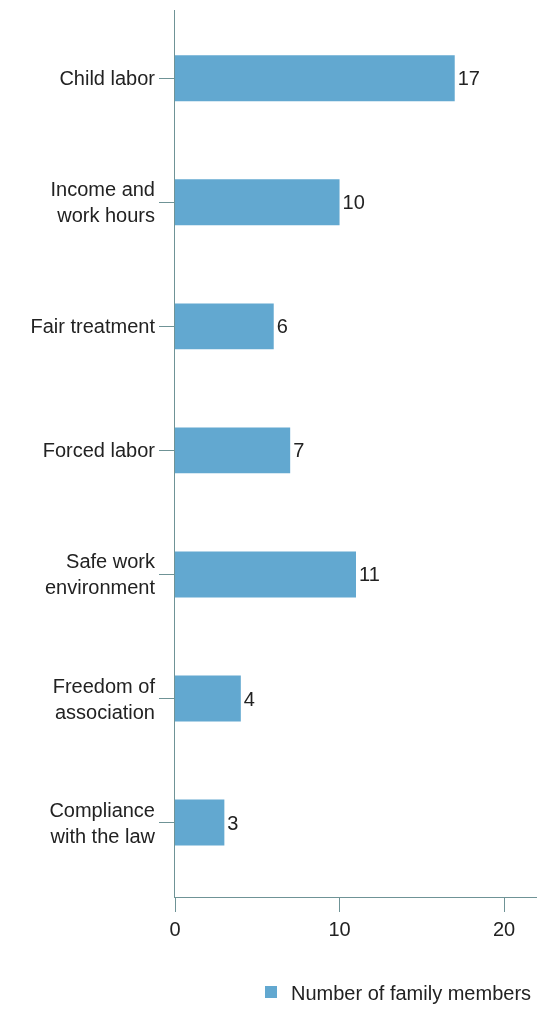 The image size is (537, 1019). What do you see at coordinates (100, 574) in the screenshot?
I see `y-tick-label: Safe work environment` at bounding box center [100, 574].